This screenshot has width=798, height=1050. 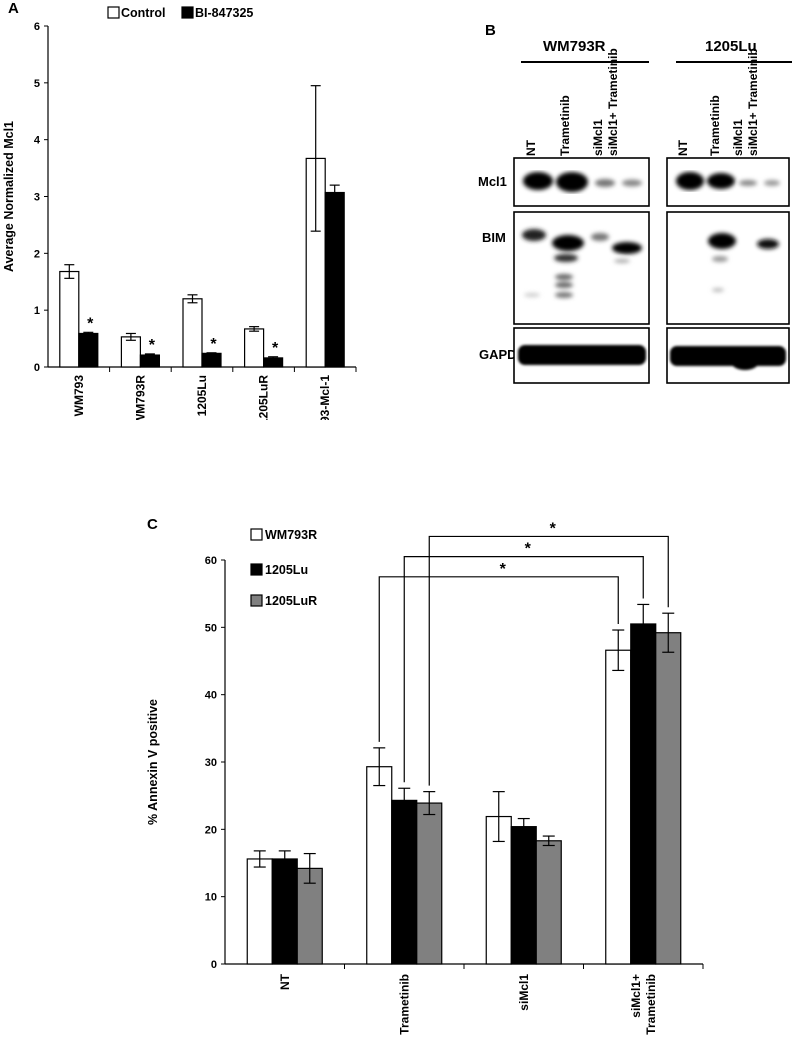 What do you see at coordinates (728, 268) in the screenshot?
I see `blot-box-bim-1205lu` at bounding box center [728, 268].